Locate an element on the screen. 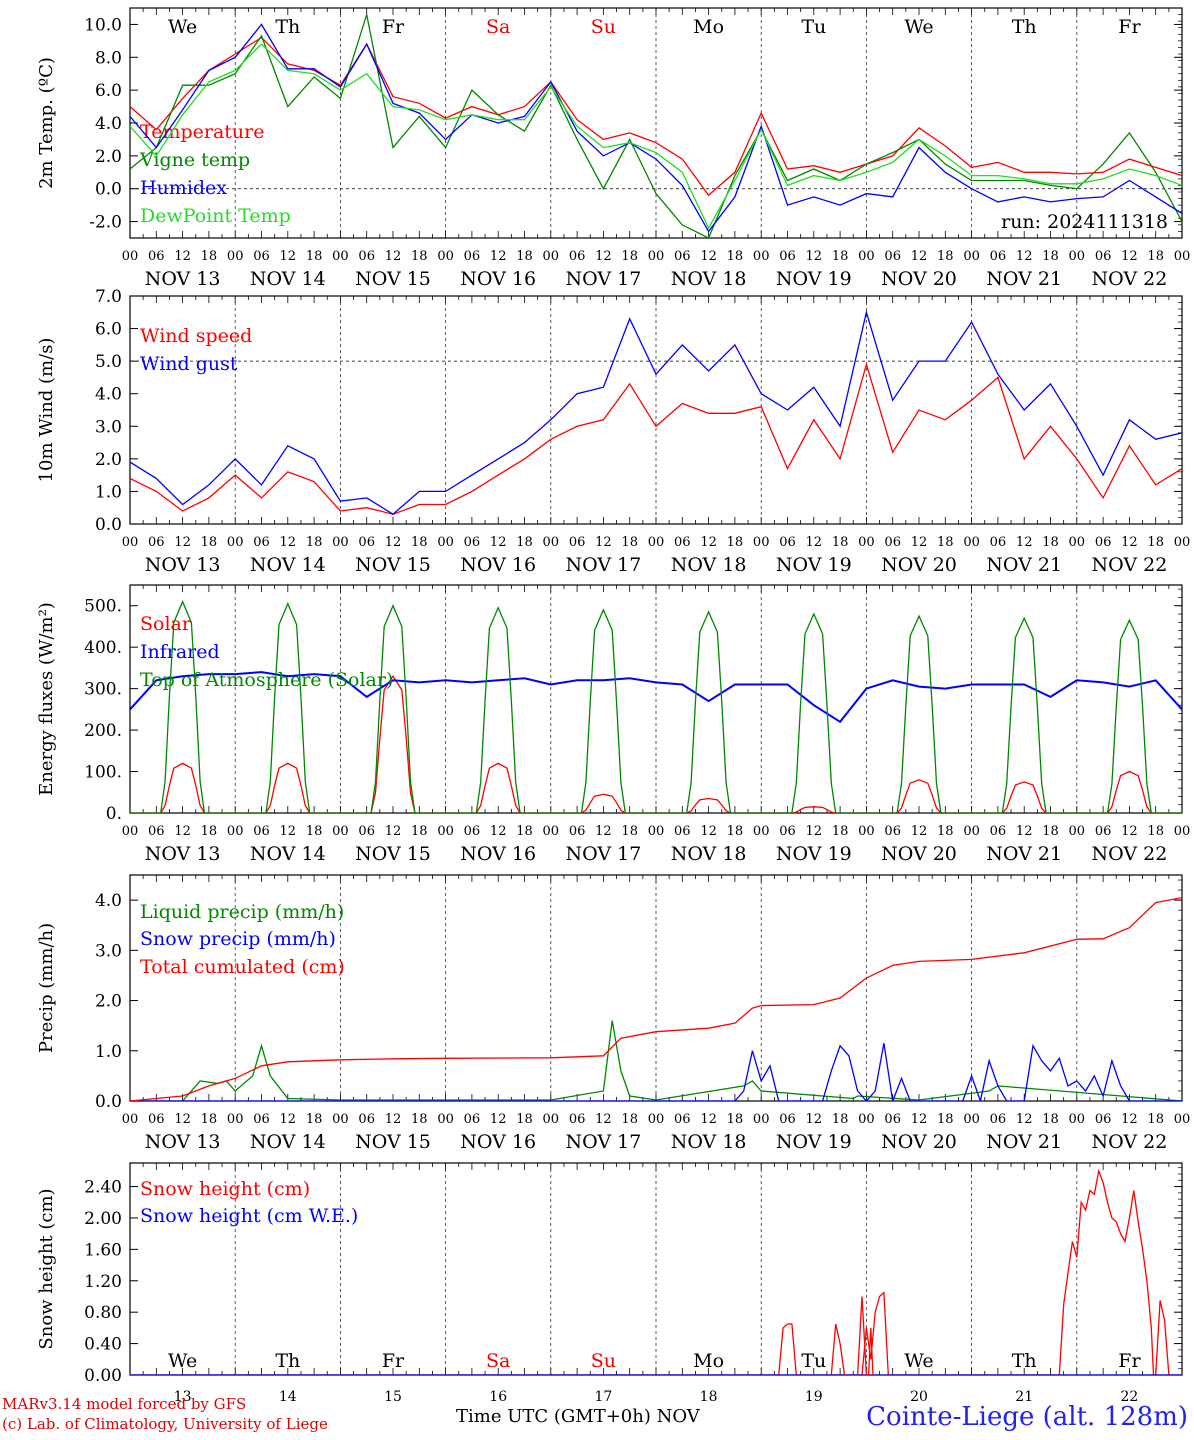 The image size is (1194, 1440). y-tick-label: 2.00 is located at coordinates (103, 1219).